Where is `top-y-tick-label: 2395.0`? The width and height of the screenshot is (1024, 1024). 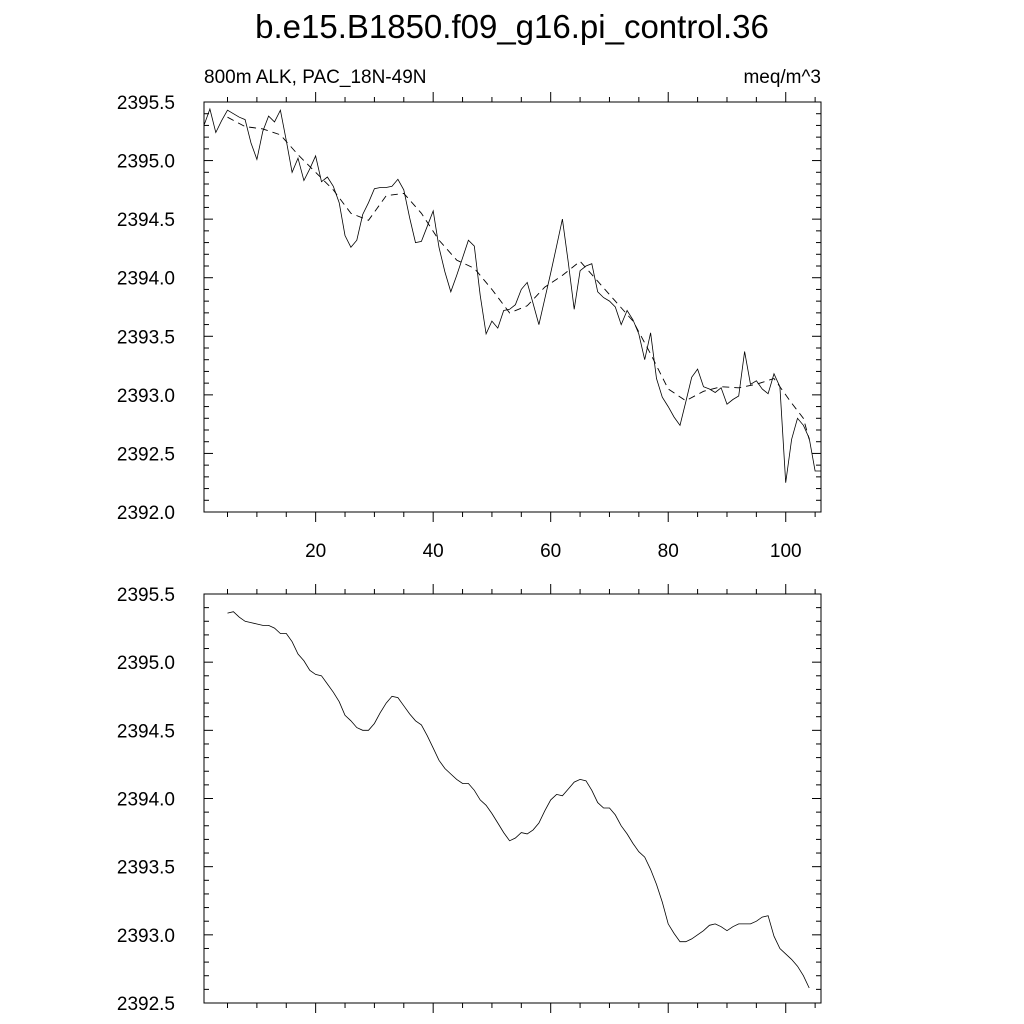 top-y-tick-label: 2395.0 is located at coordinates (146, 162).